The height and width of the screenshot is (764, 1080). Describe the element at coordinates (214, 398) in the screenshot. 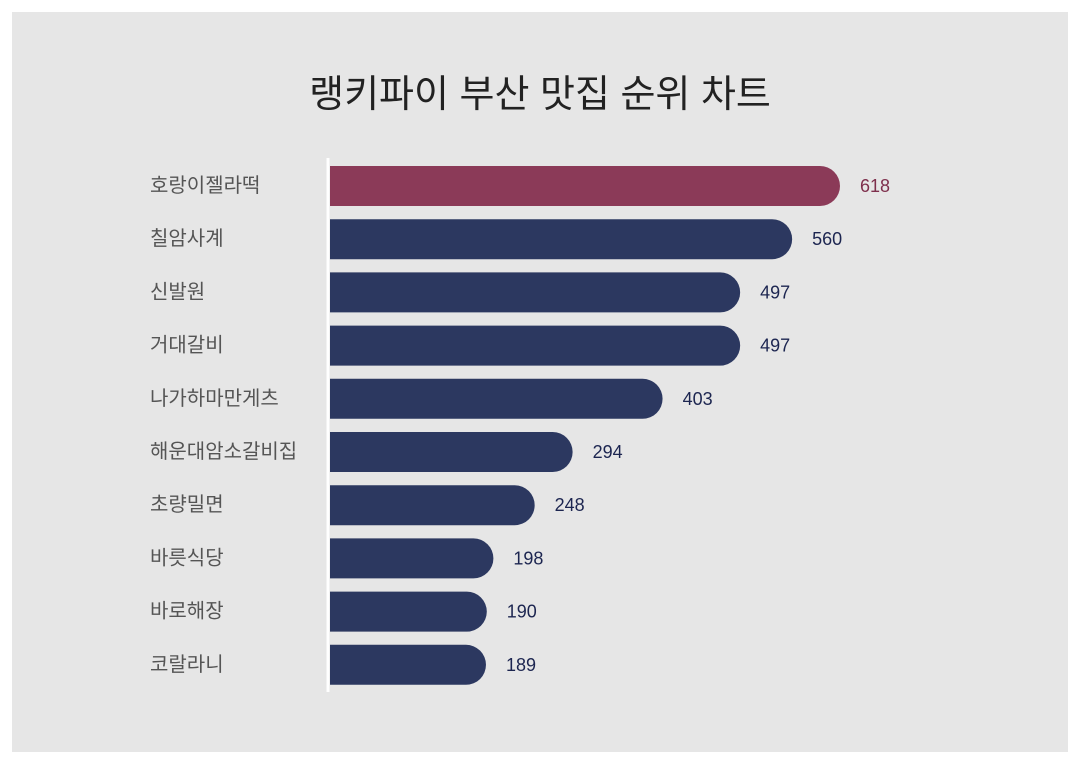

I see `category-label: 나가하마만게츠` at that location.